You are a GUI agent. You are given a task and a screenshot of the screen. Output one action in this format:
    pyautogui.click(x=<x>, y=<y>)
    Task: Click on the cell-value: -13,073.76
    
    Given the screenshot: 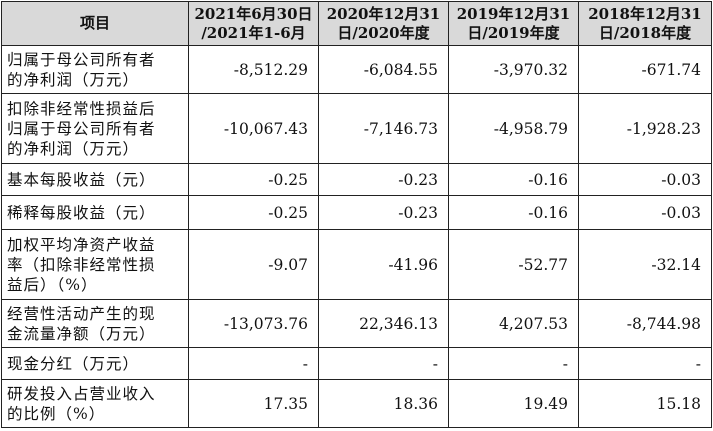 What is the action you would take?
    pyautogui.click(x=253, y=323)
    